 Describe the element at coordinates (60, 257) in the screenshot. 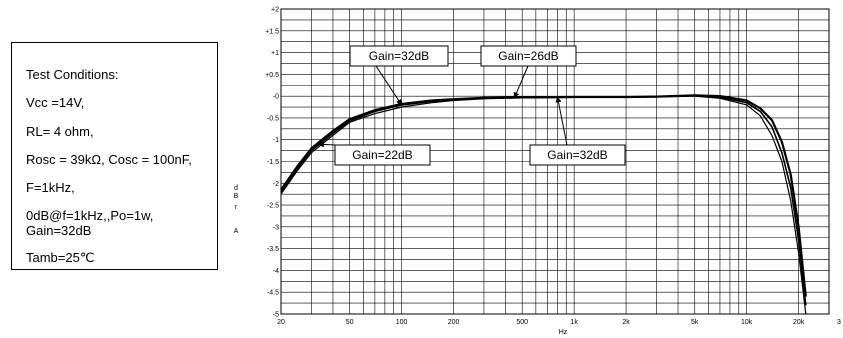

I see `conditions-line: Tamb=25℃` at that location.